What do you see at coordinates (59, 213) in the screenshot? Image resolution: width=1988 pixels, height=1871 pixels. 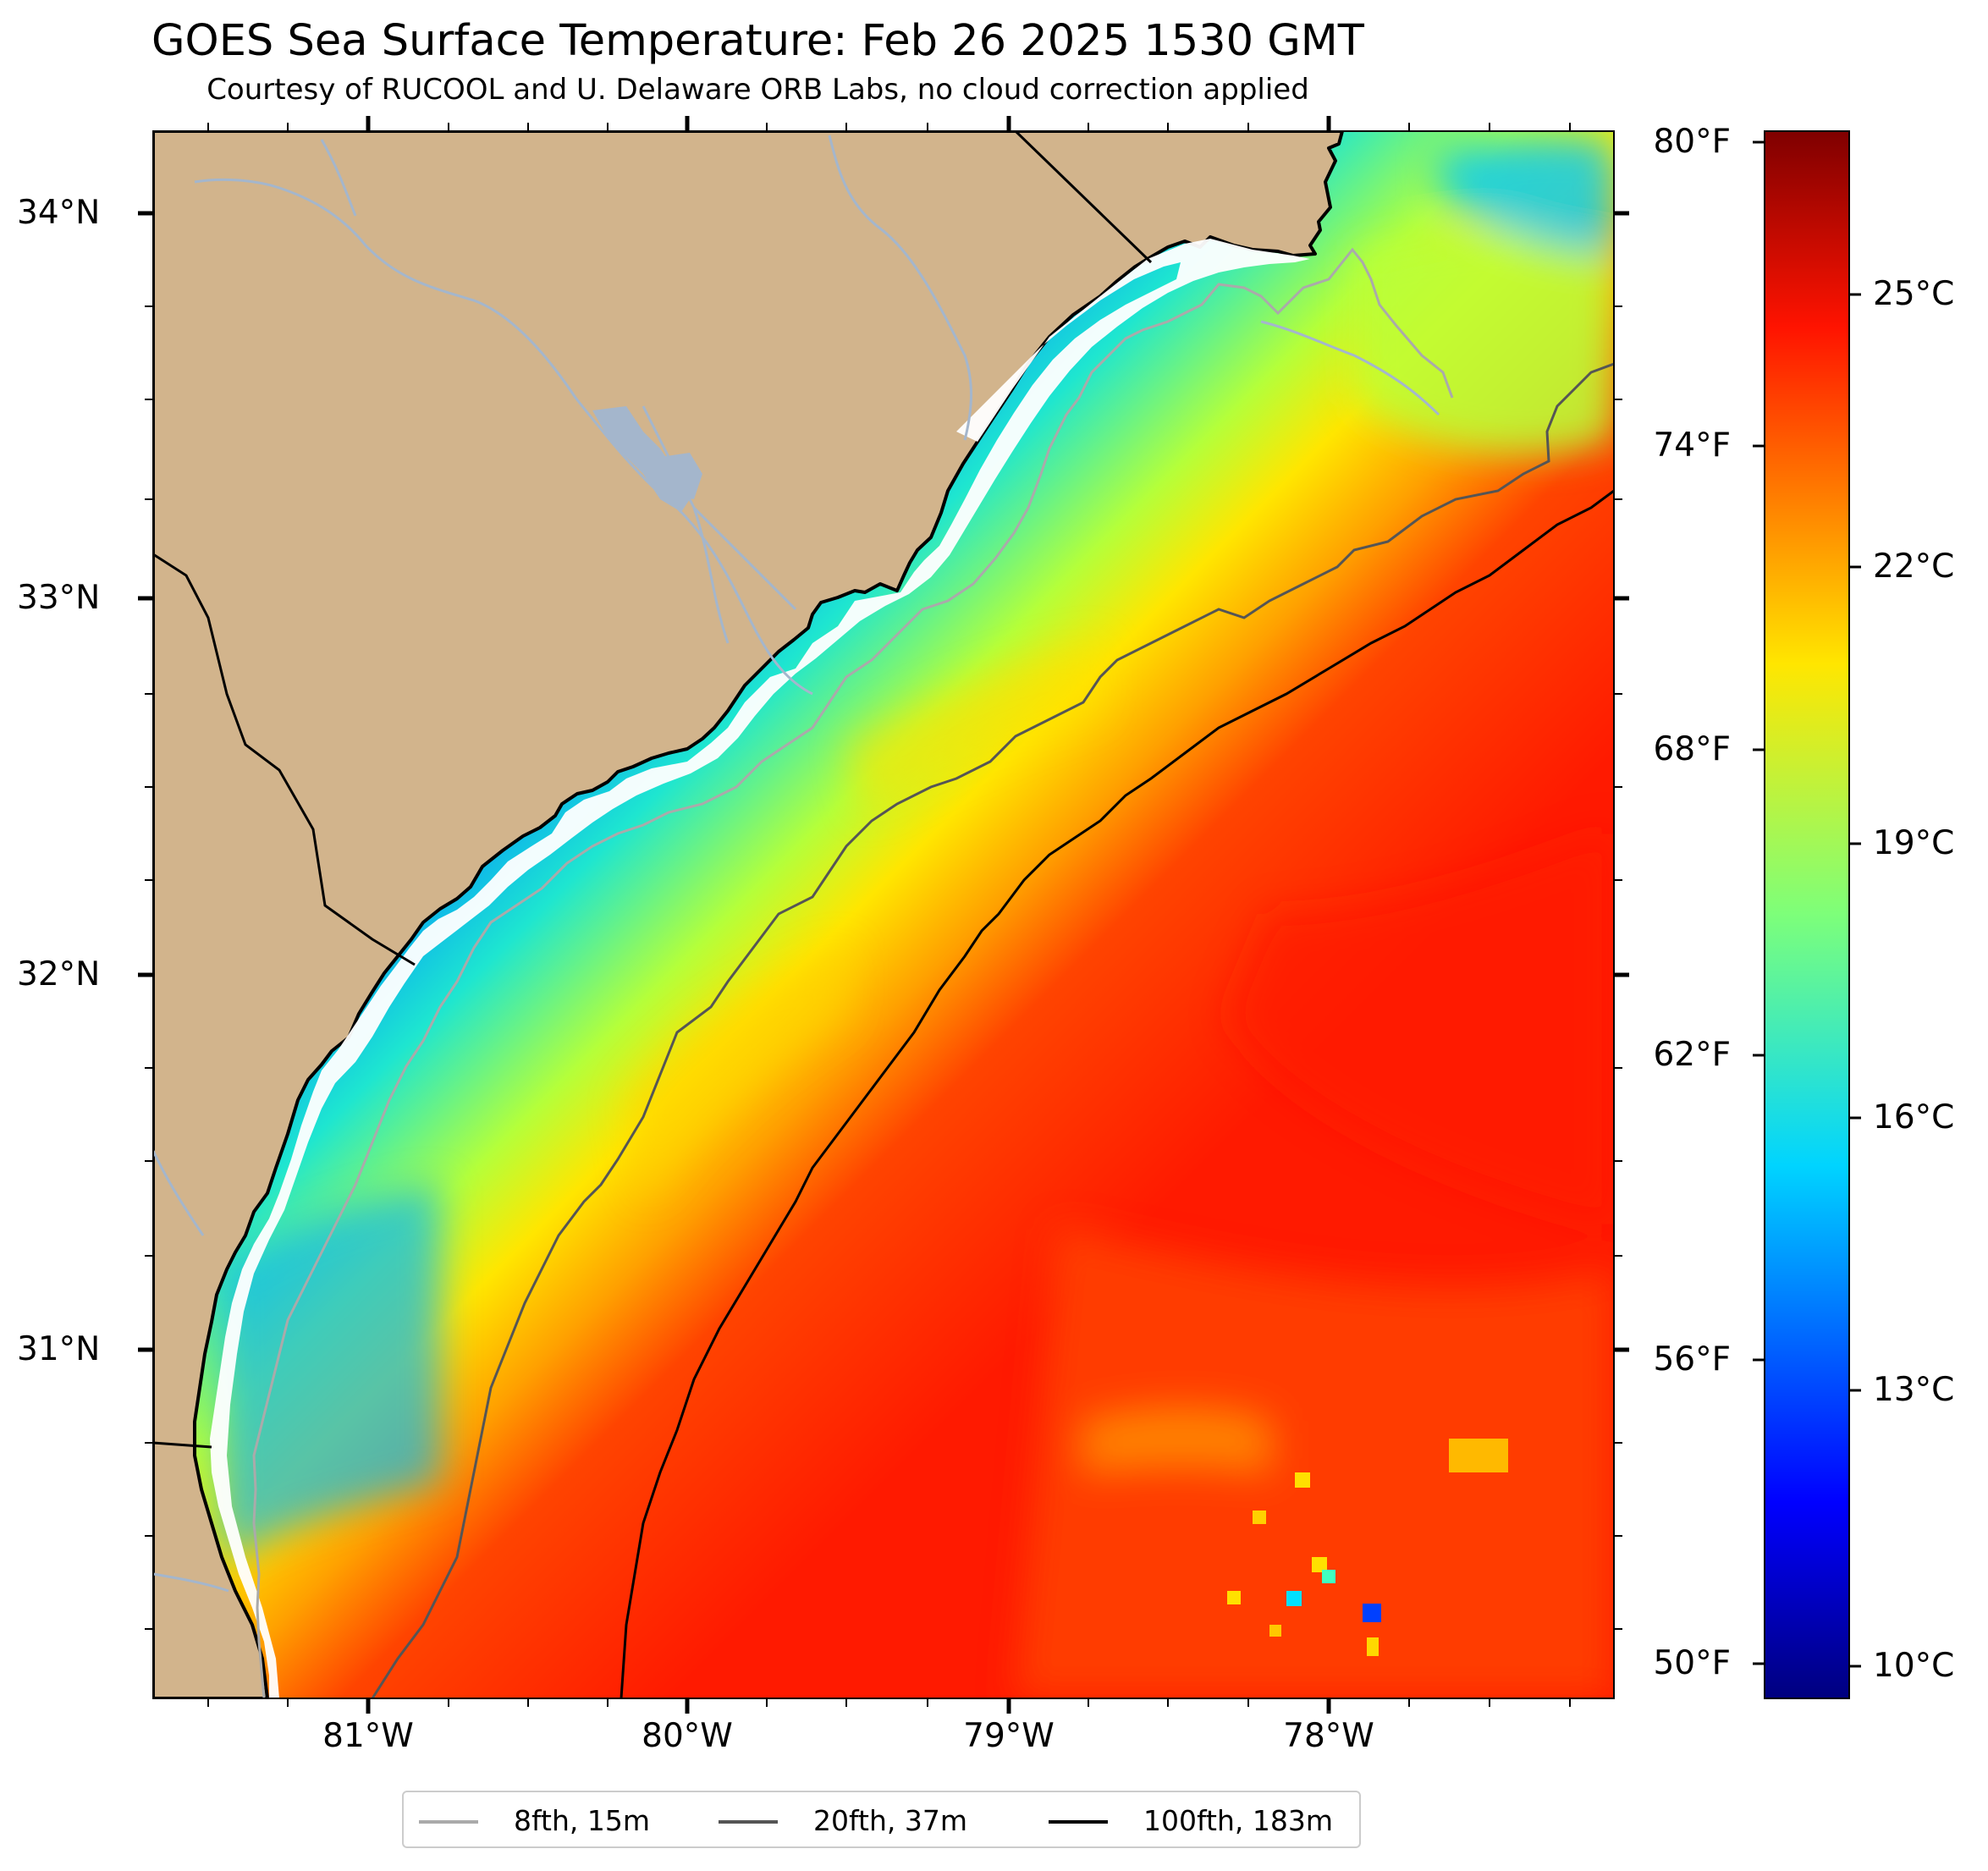 I see `lat-tick-34n: 34°N` at bounding box center [59, 213].